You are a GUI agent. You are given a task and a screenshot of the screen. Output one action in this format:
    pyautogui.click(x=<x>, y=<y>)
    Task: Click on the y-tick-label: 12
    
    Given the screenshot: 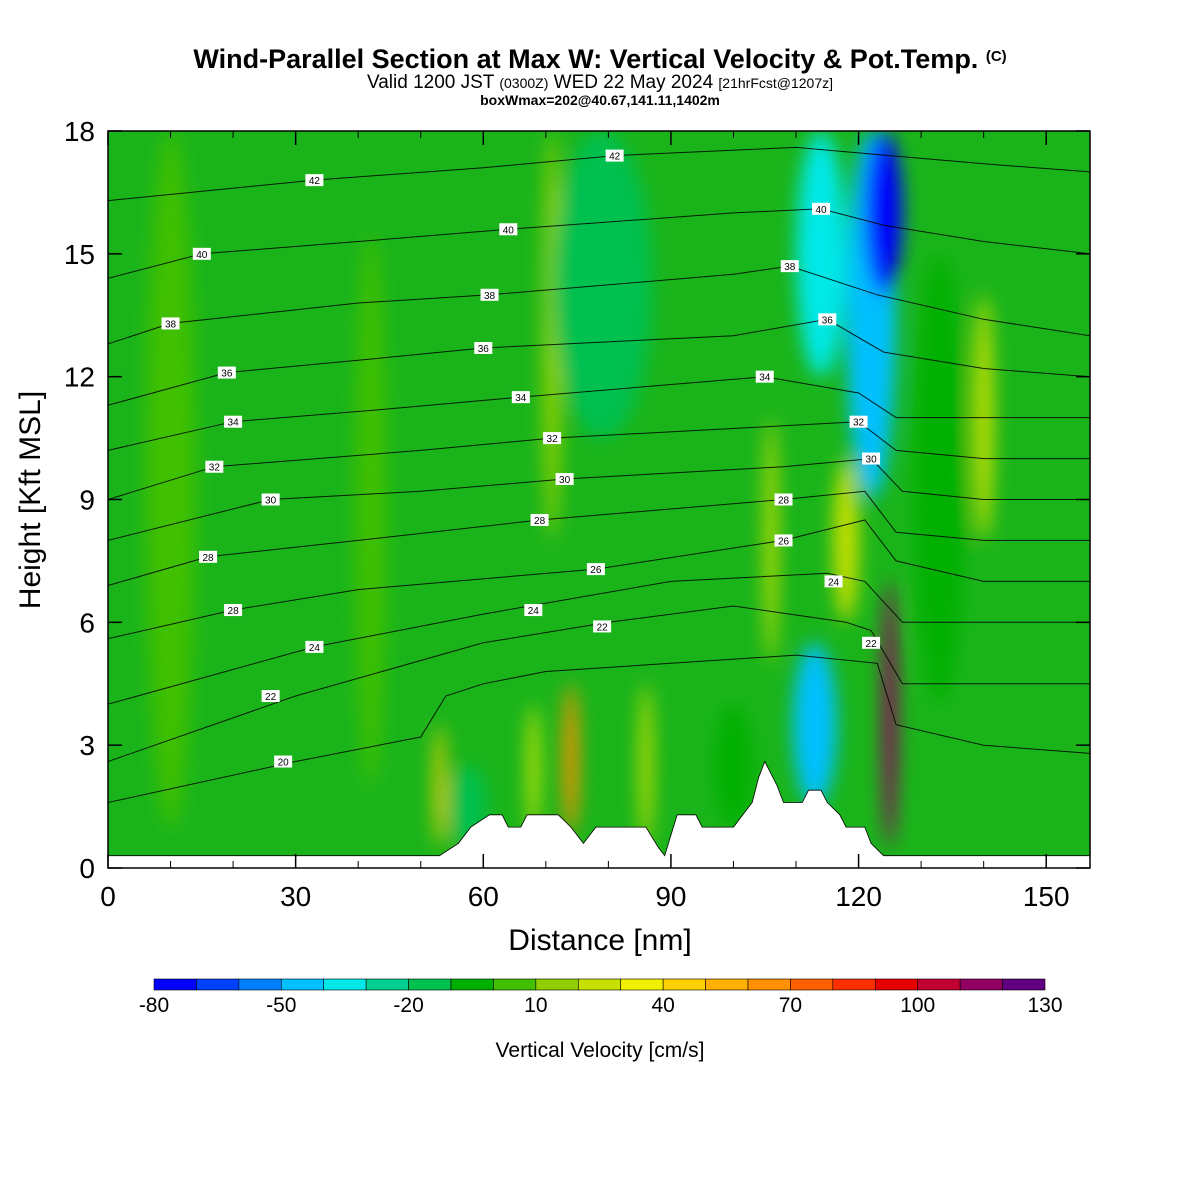 What is the action you would take?
    pyautogui.click(x=79, y=377)
    